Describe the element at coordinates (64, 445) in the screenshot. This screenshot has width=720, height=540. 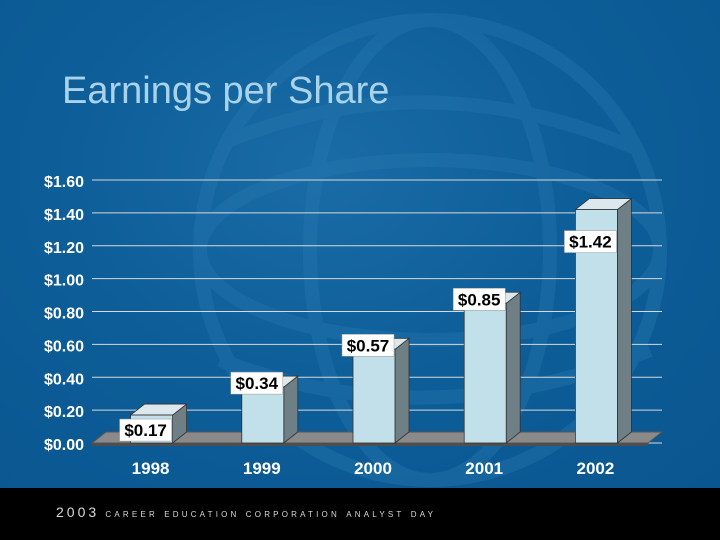
I see `y-tick-label: $0.00` at that location.